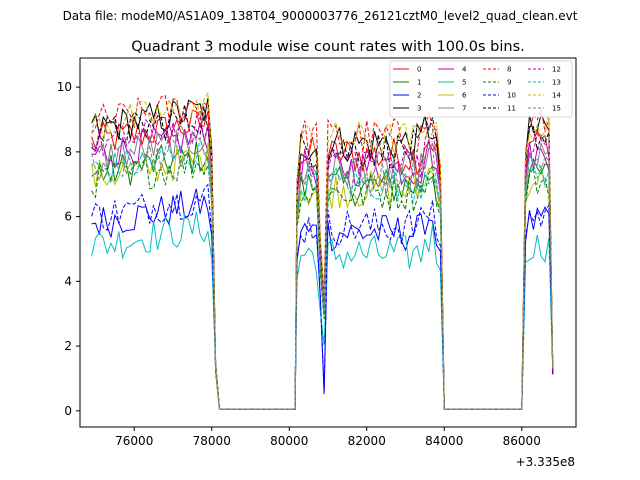 The height and width of the screenshot is (480, 640). Describe the element at coordinates (556, 70) in the screenshot. I see `legend-label-12: 12` at that location.